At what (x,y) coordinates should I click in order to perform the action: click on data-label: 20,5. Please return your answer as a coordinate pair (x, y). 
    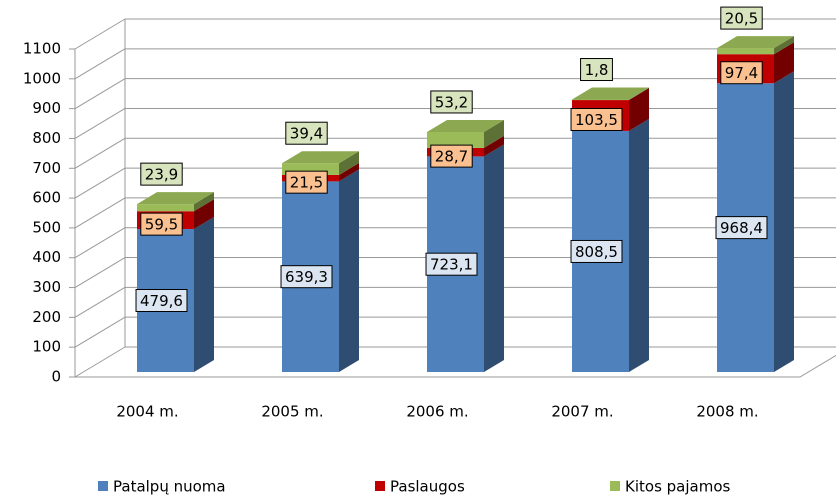
    Looking at the image, I should click on (741, 18).